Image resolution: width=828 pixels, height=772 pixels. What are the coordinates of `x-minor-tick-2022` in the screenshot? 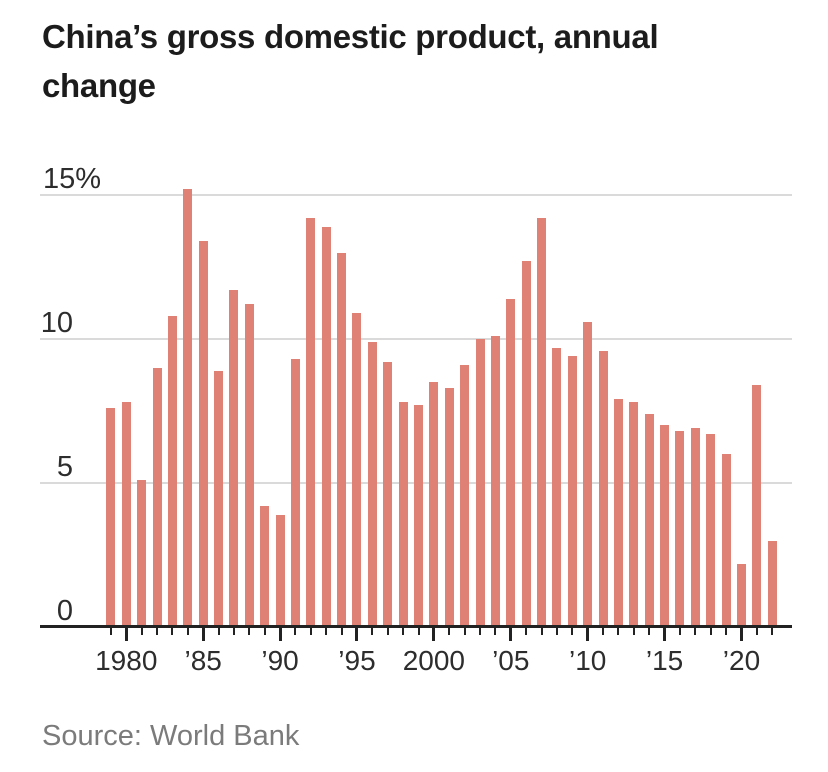 It's located at (772, 631).